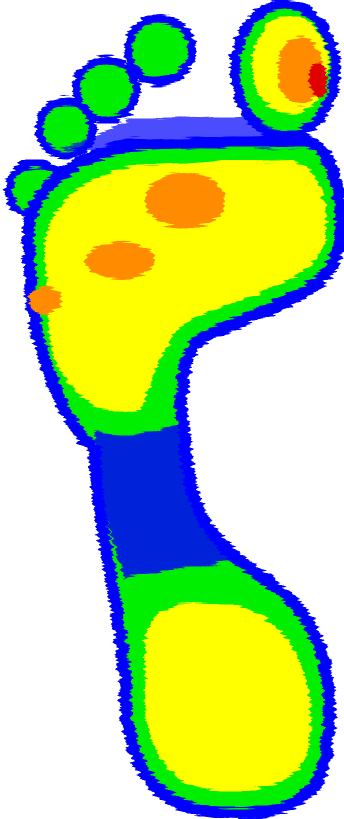  What do you see at coordinates (318, 80) in the screenshot?
I see `big-toe-red` at bounding box center [318, 80].